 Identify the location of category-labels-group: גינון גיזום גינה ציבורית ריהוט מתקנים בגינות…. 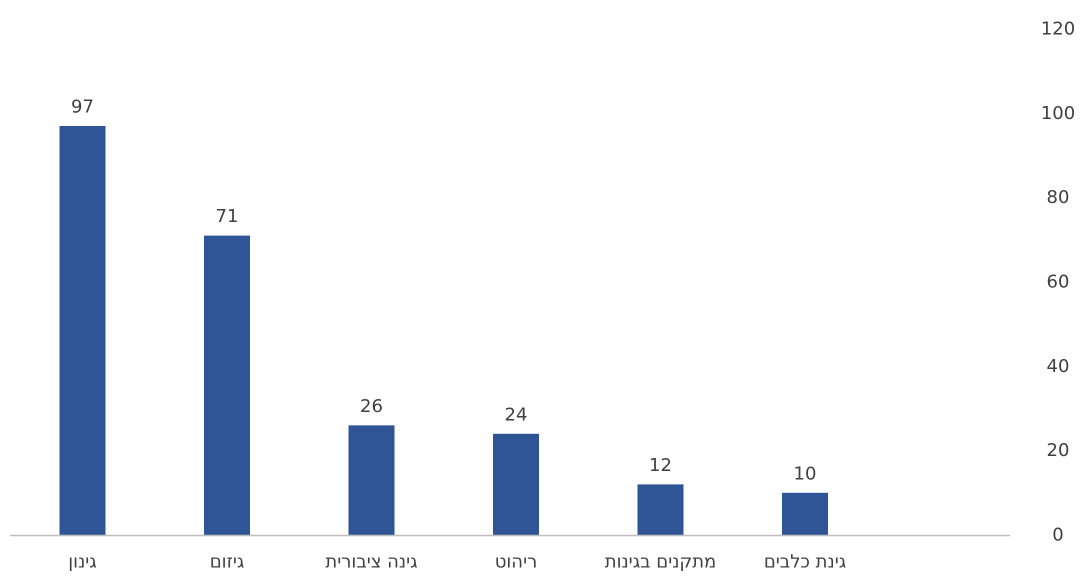
(457, 562).